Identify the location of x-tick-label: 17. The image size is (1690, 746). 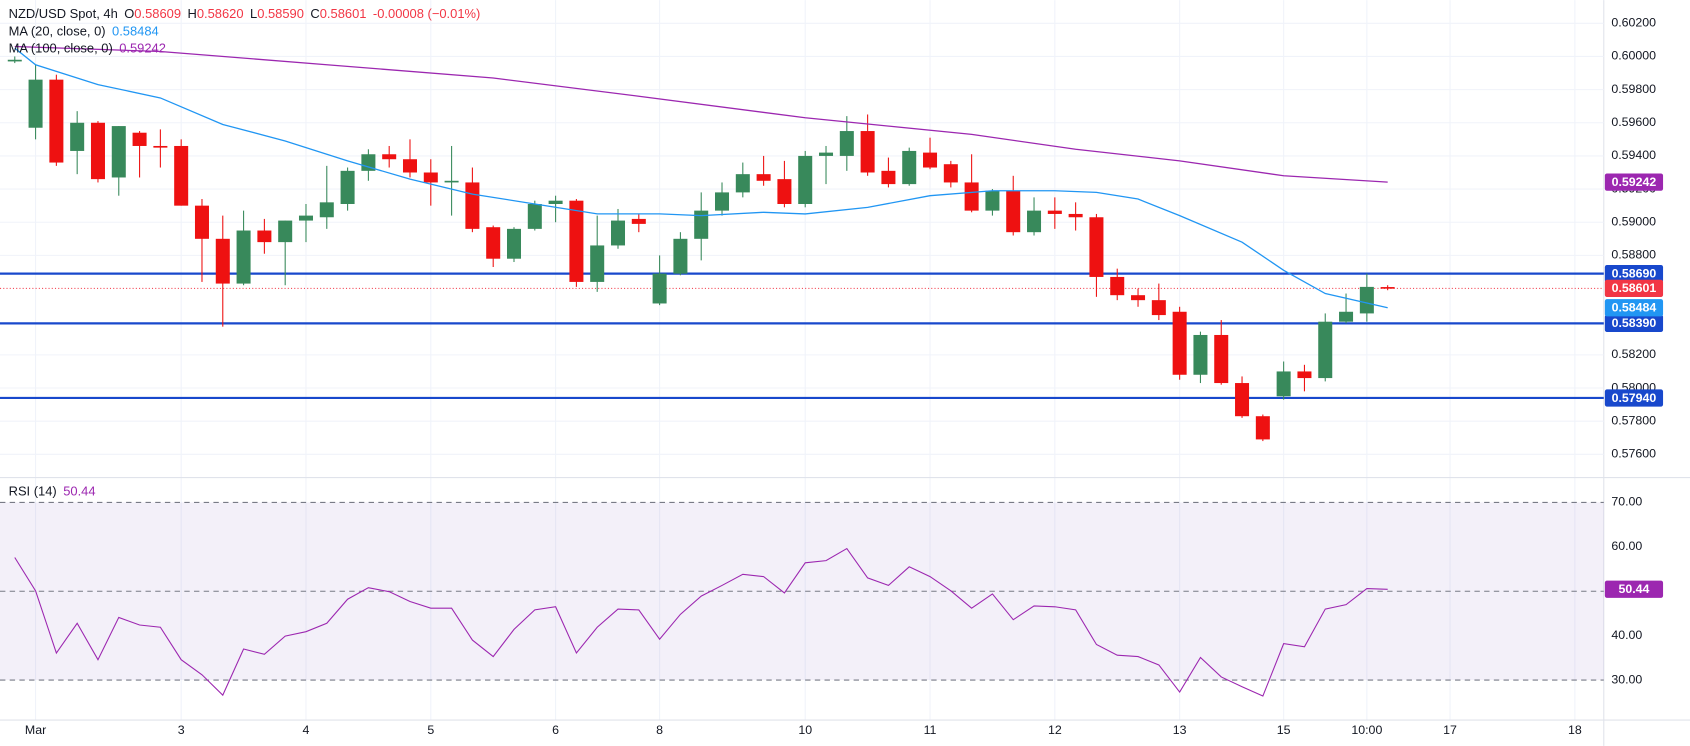
(1450, 730).